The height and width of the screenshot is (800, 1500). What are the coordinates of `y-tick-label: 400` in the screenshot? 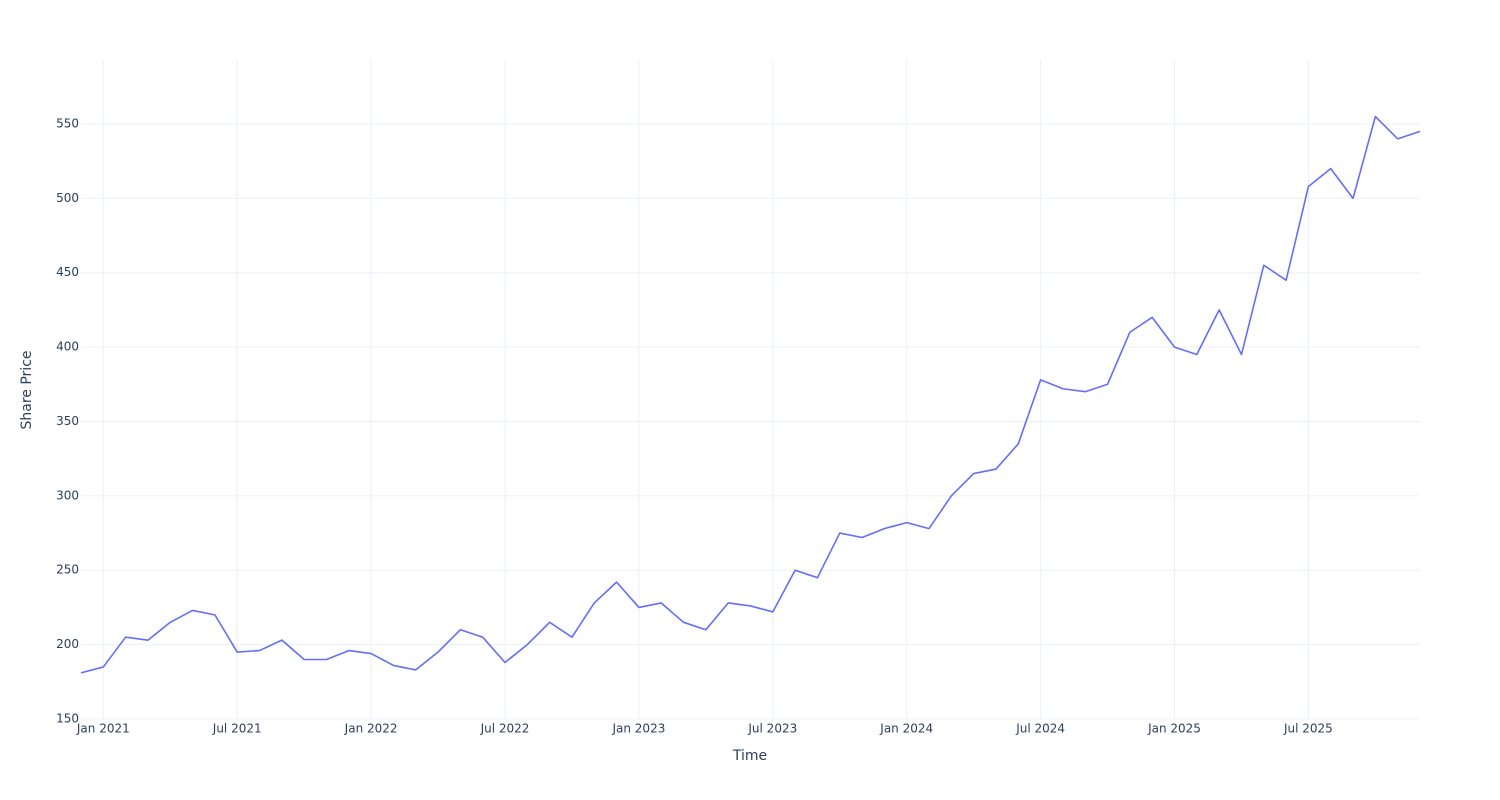 It's located at (67, 347).